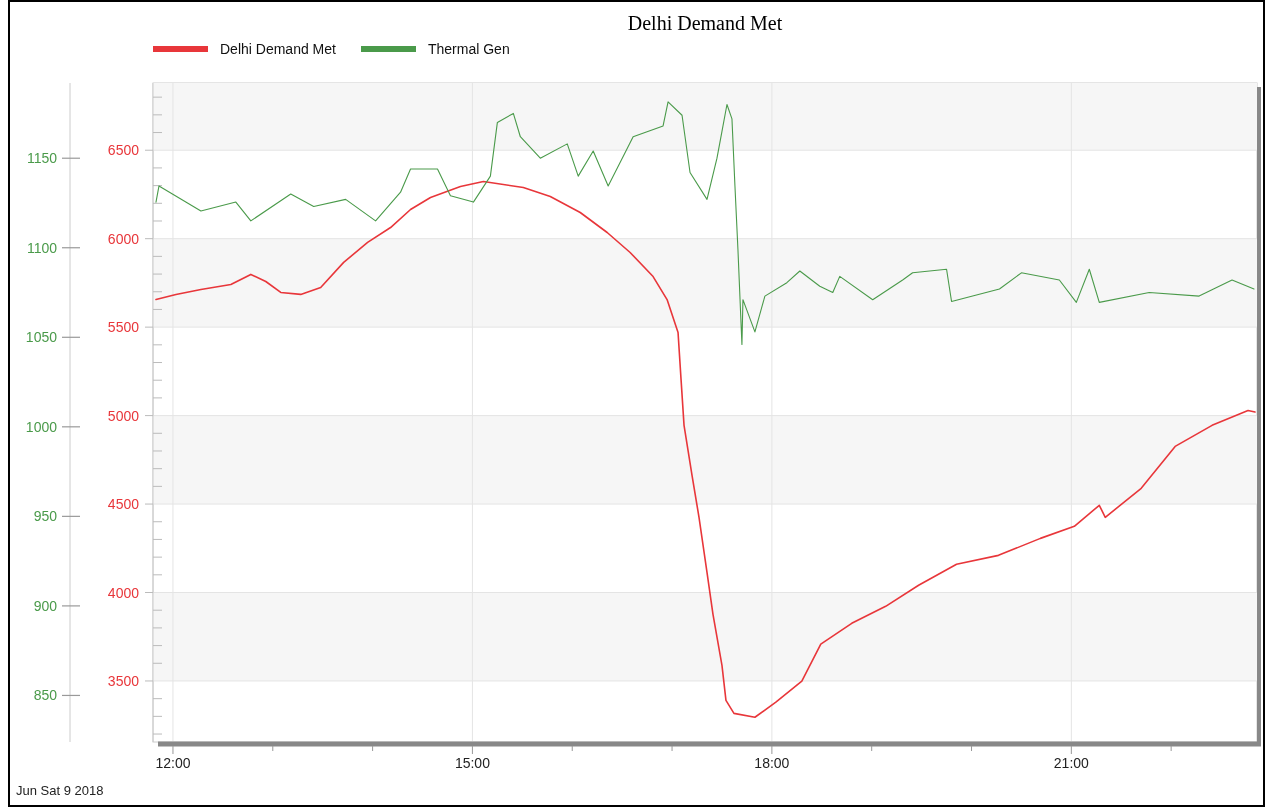 The width and height of the screenshot is (1267, 807). Describe the element at coordinates (123, 150) in the screenshot. I see `y-tick-label: 6500` at that location.